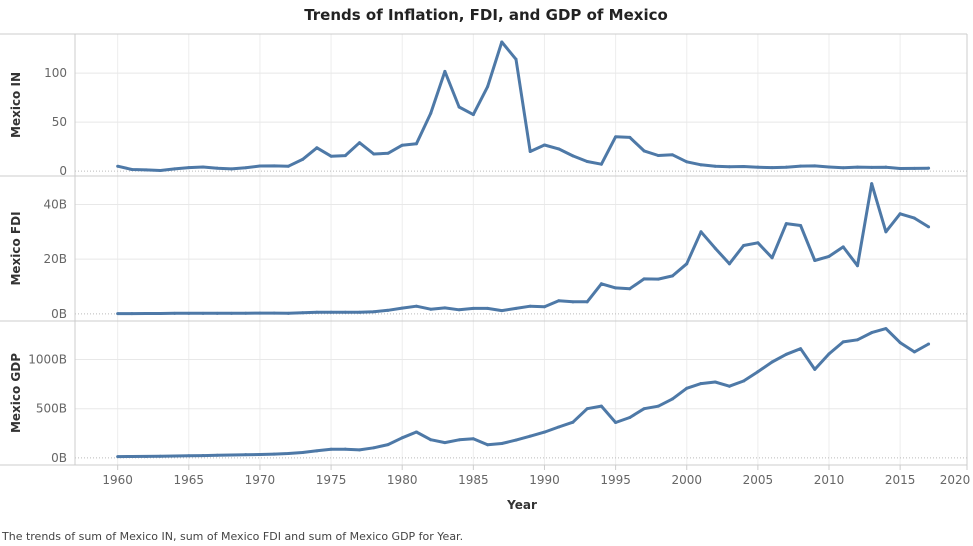 This screenshot has width=973, height=546. What do you see at coordinates (473, 480) in the screenshot?
I see `x-tick-label: 1985` at bounding box center [473, 480].